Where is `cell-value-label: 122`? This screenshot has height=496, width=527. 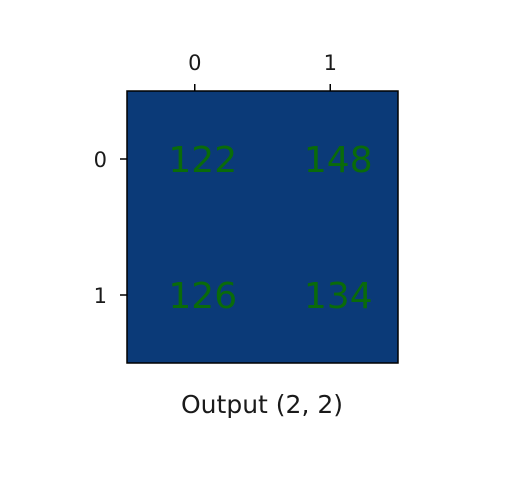 cell-value-label: 122 is located at coordinates (202, 160).